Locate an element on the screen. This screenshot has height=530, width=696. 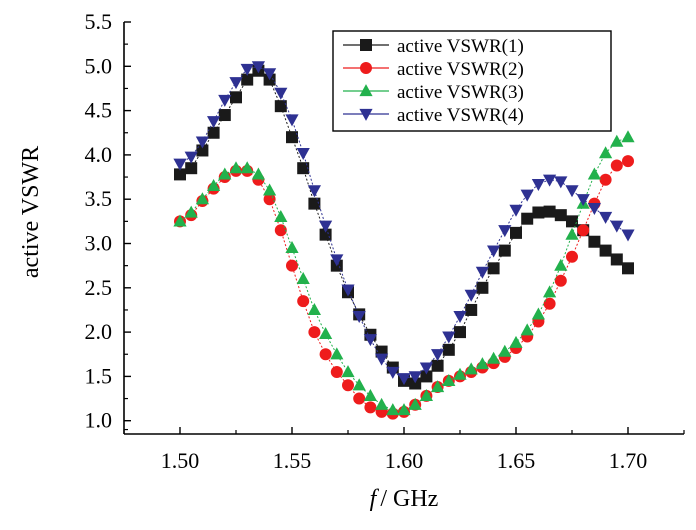
x-tick-label: 1.50 is located at coordinates (180, 460).